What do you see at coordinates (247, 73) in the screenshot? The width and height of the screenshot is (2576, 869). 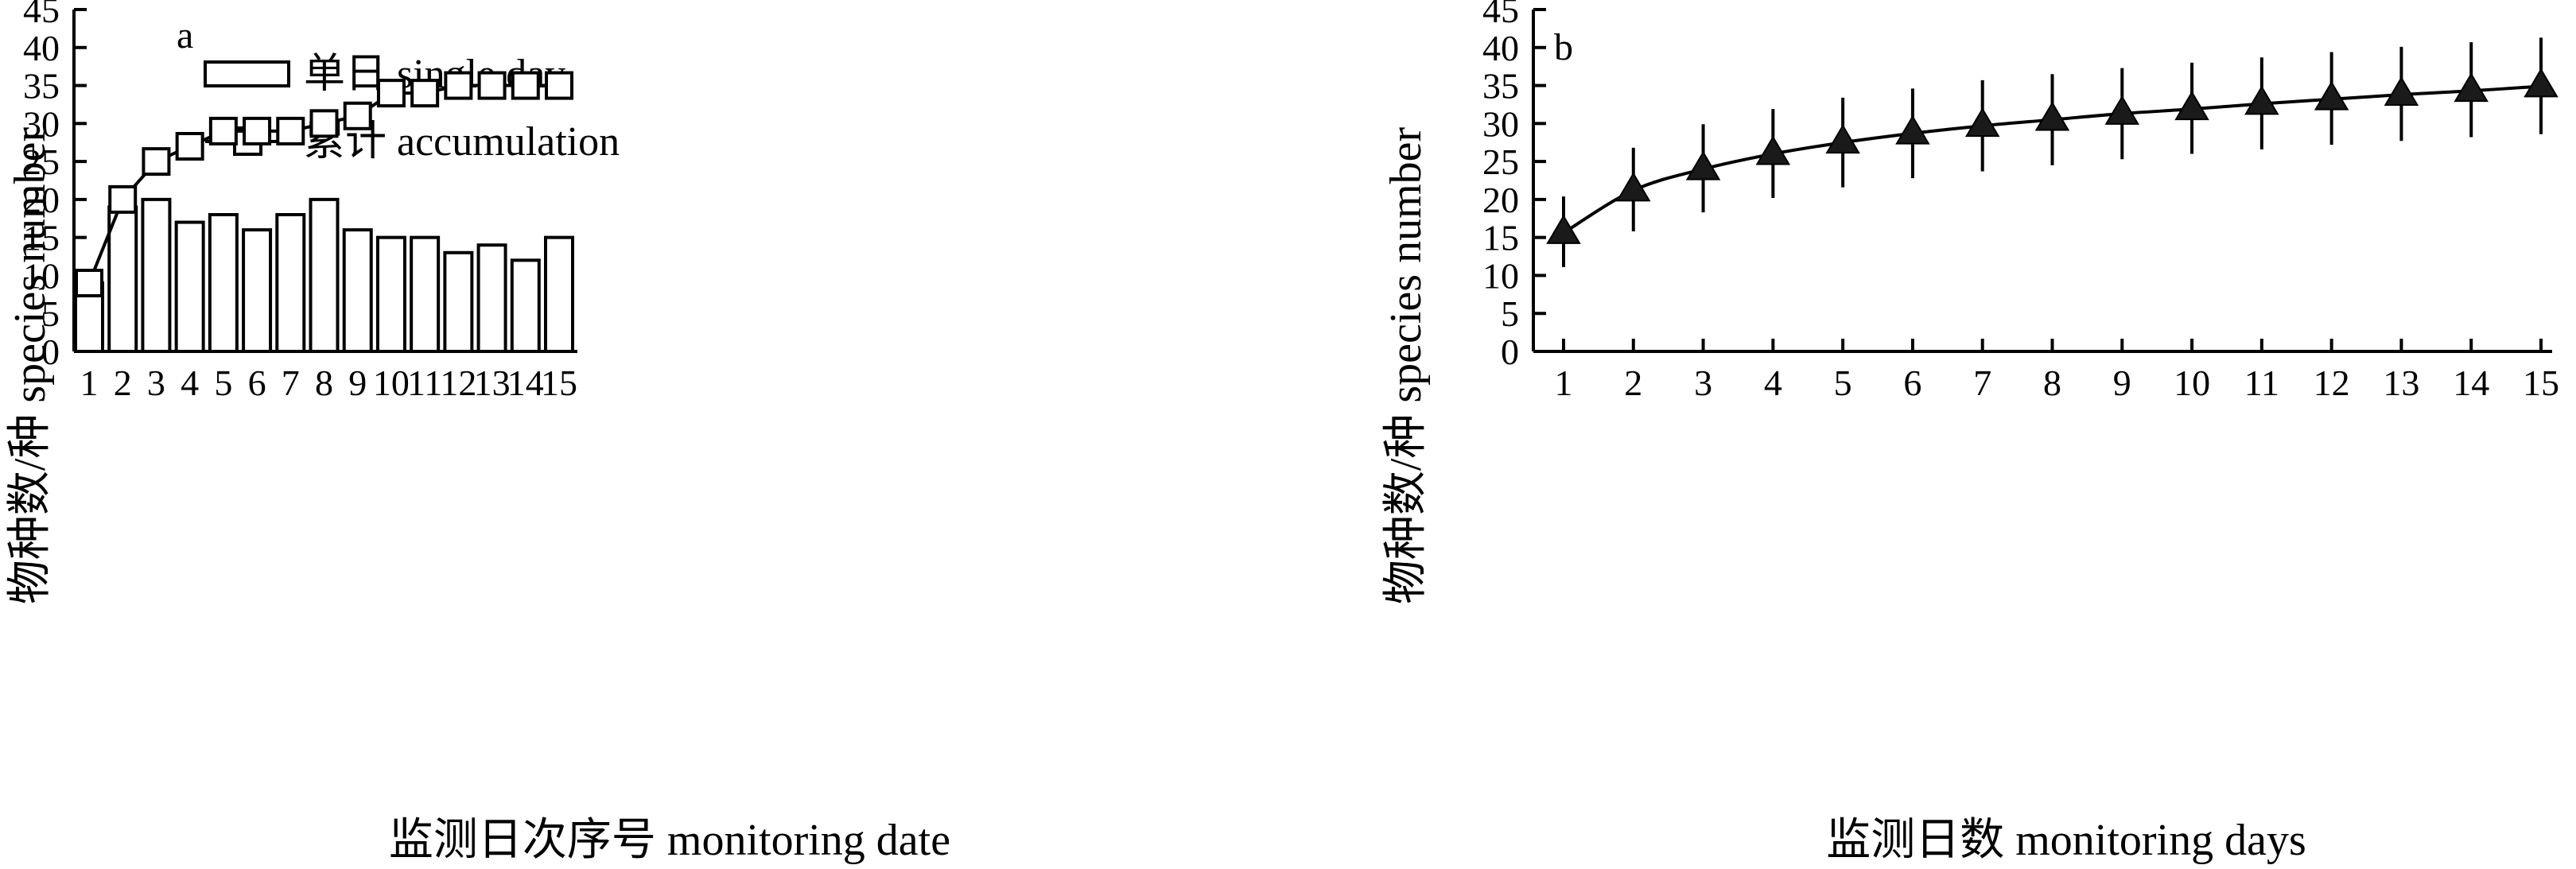 I see `legend-swatch-single-day` at bounding box center [247, 73].